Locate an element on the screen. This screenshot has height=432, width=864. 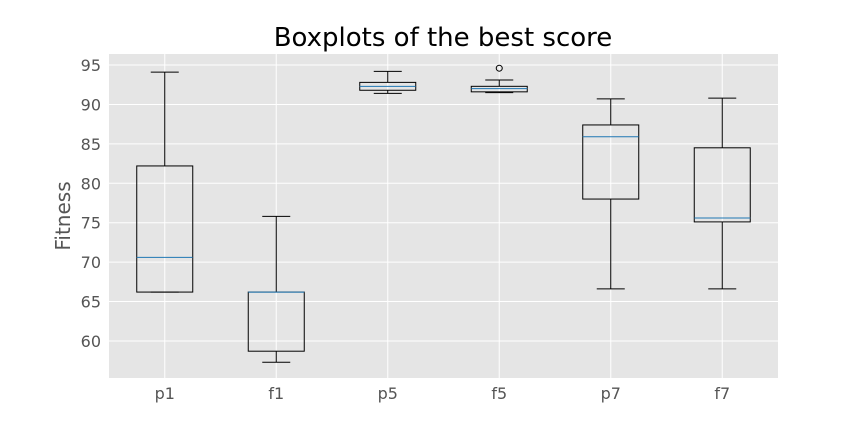
chart-title: Boxplots of the best score is located at coordinates (443, 38).